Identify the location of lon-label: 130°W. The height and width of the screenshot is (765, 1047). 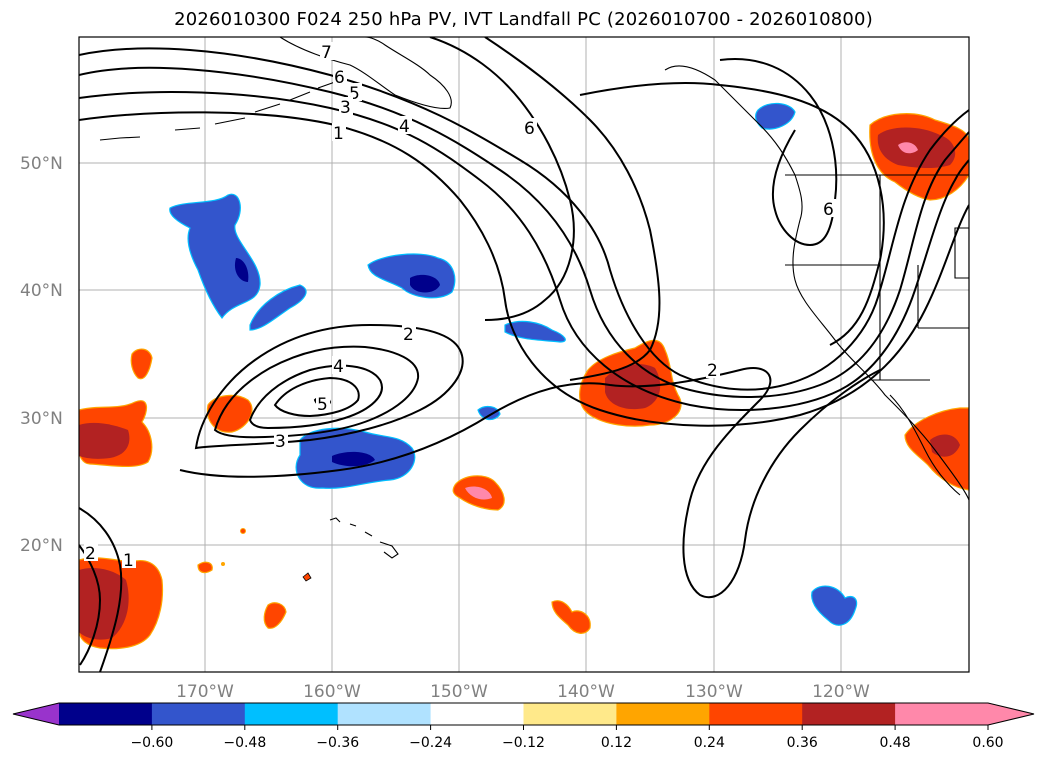
(714, 692).